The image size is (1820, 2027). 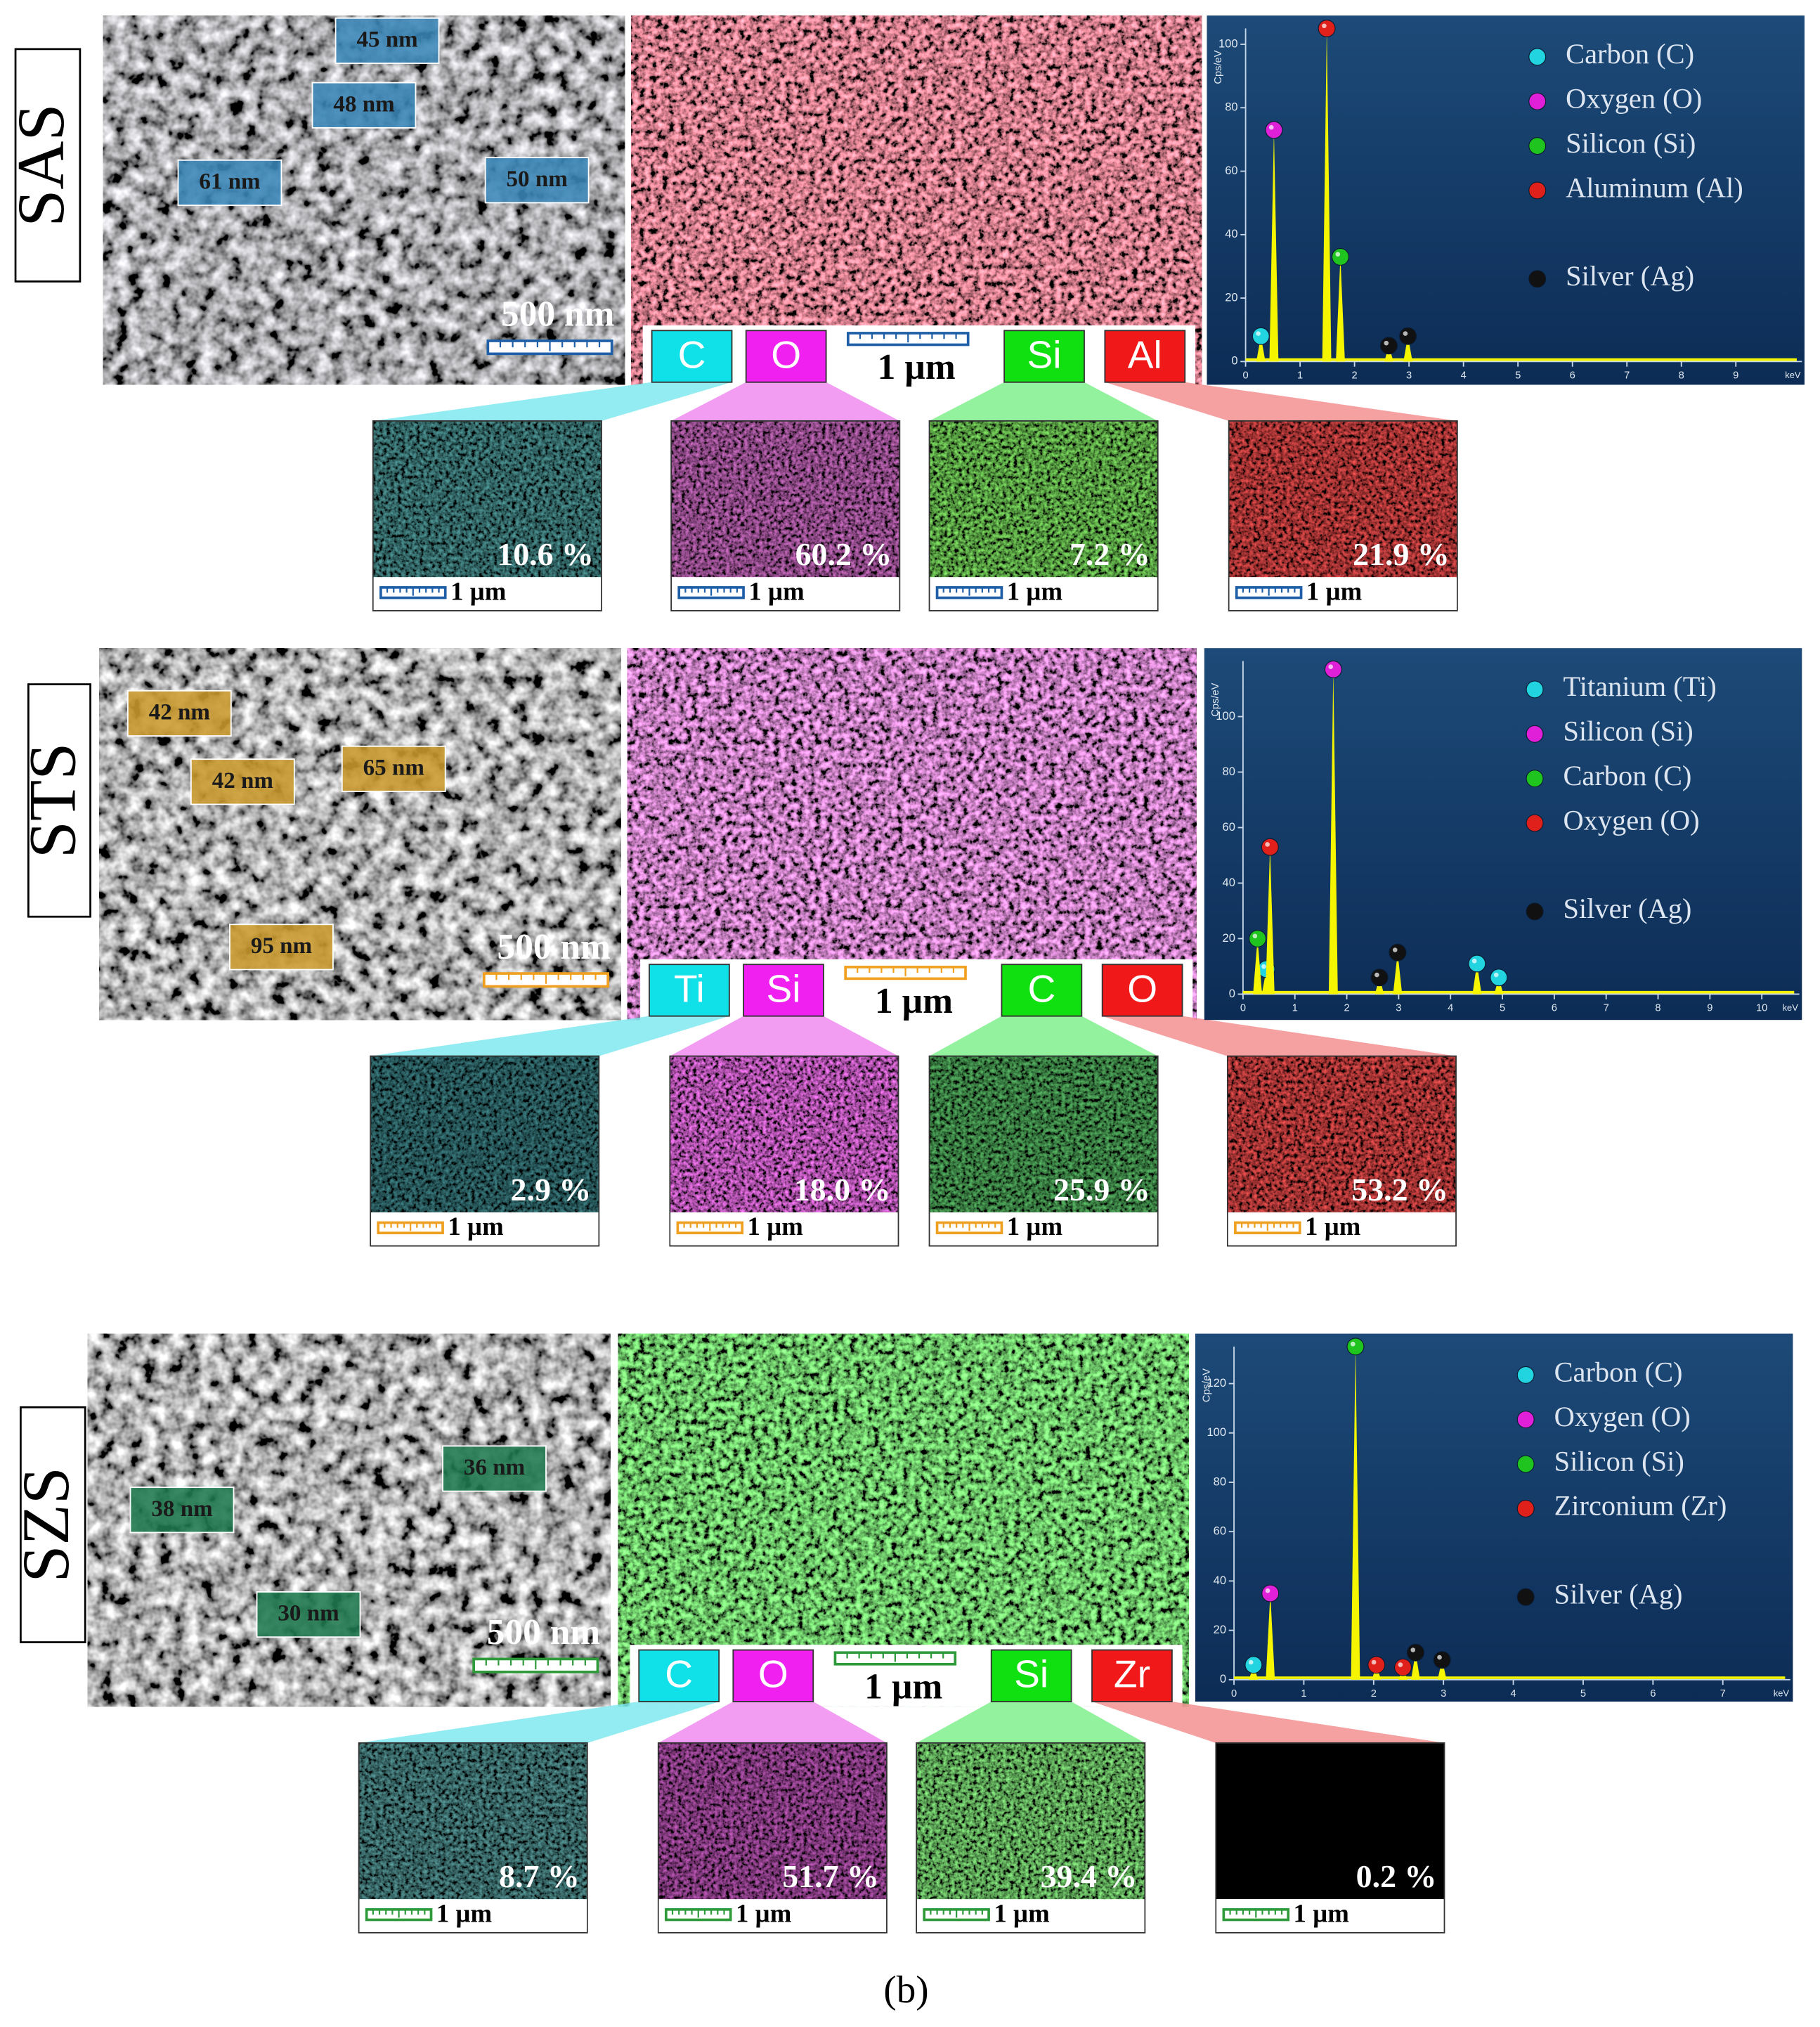 I want to click on element-percent: 51.7 %, so click(x=831, y=1876).